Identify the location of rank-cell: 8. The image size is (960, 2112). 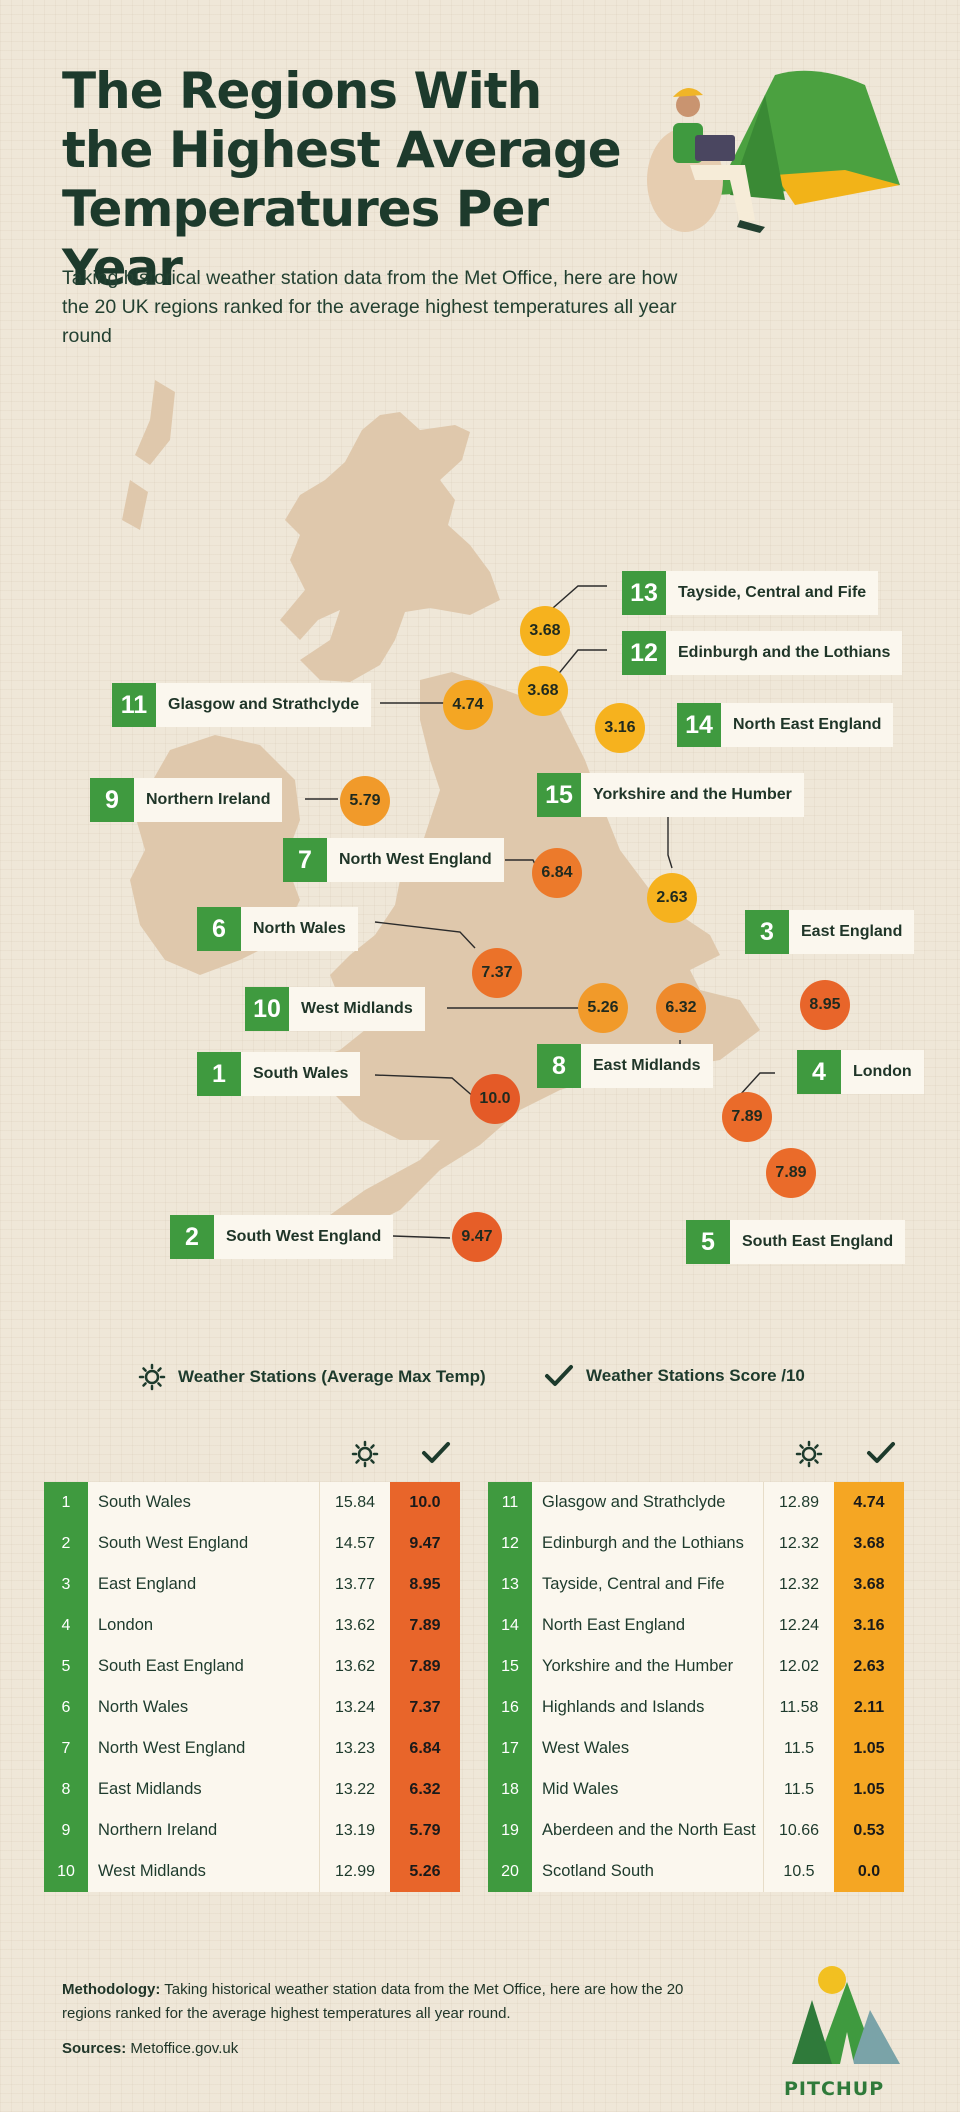
(66, 1789).